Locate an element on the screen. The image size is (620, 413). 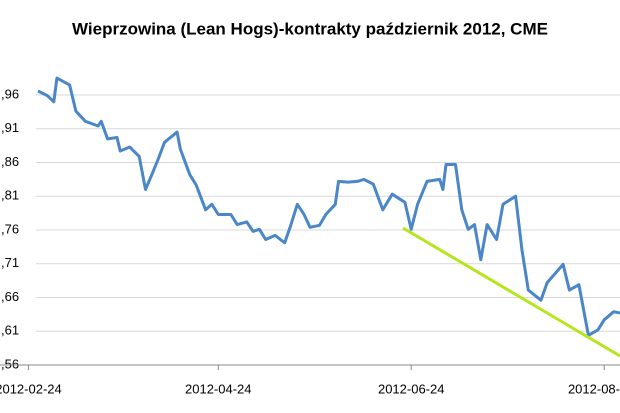
y-tick-label: ,86 is located at coordinates (10, 161).